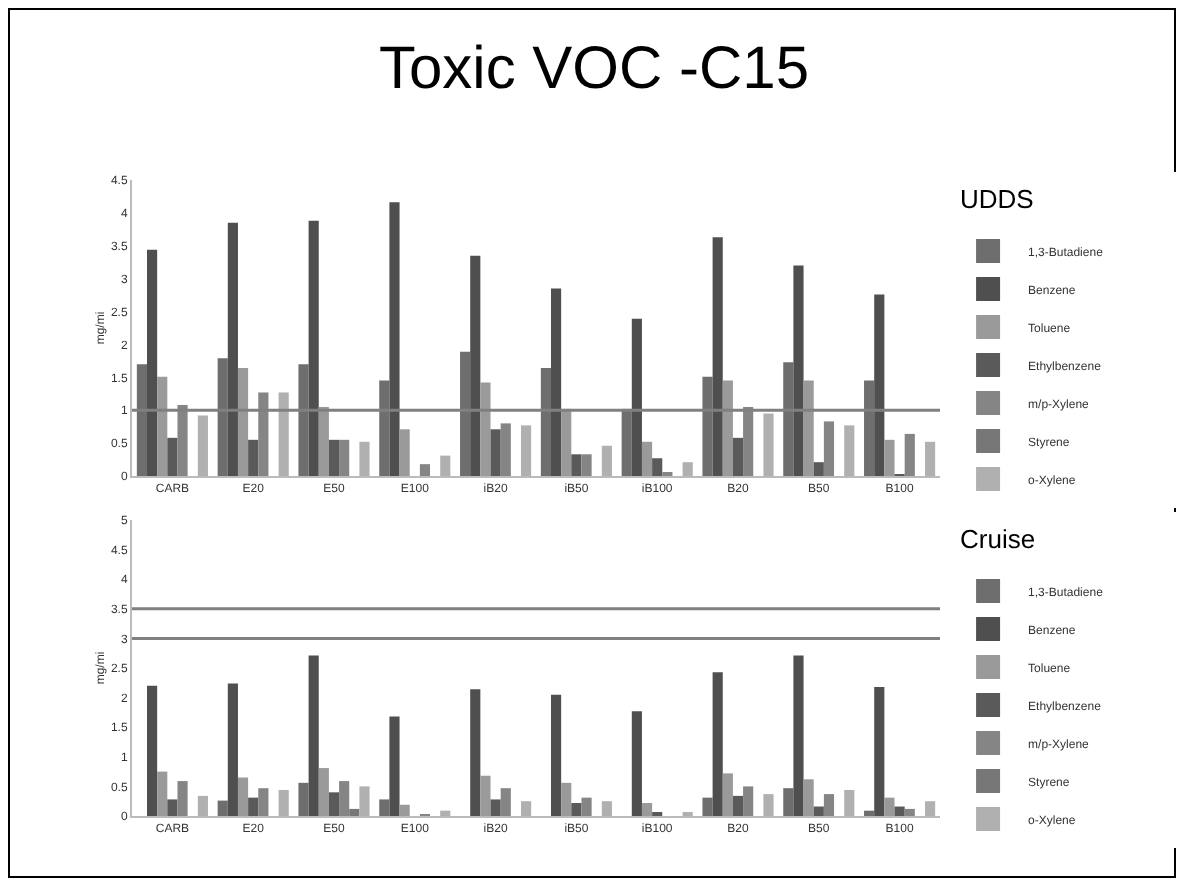  What do you see at coordinates (997, 199) in the screenshot?
I see `text: UDDS` at bounding box center [997, 199].